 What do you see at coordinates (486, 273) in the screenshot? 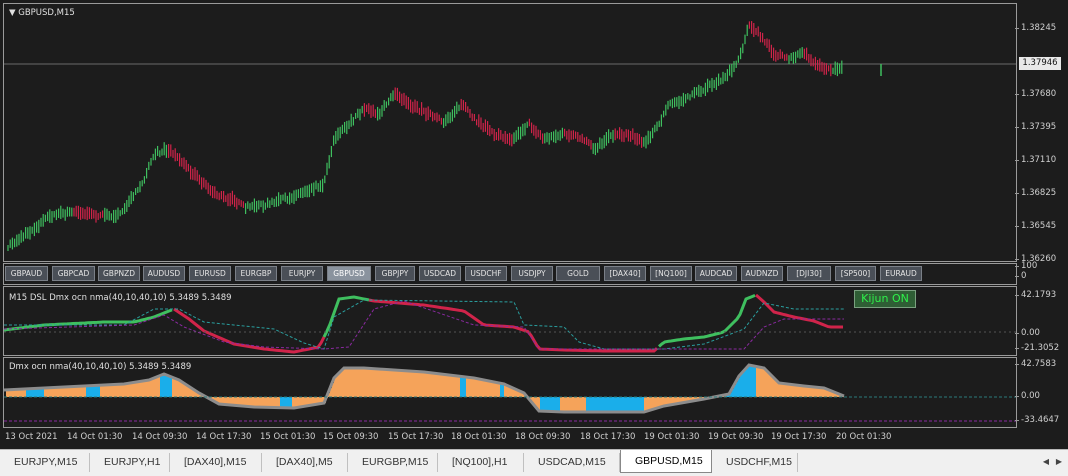
I see `symbol-button-usdchf: USDCHF` at bounding box center [486, 273].